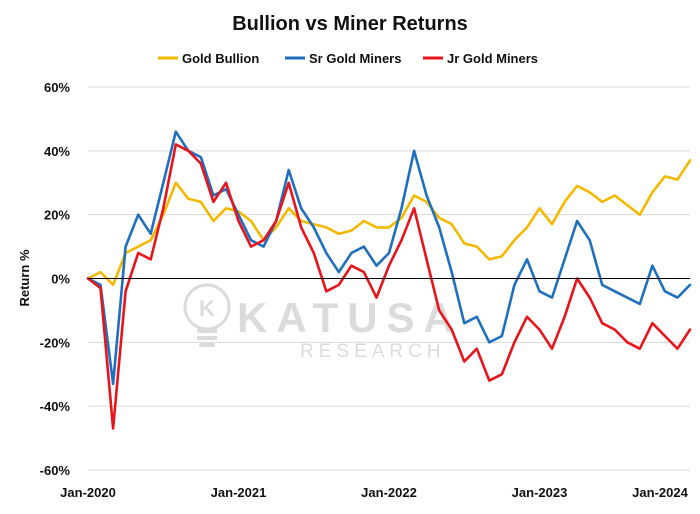 The width and height of the screenshot is (700, 514). I want to click on y-tick-label: 40%, so click(57, 151).